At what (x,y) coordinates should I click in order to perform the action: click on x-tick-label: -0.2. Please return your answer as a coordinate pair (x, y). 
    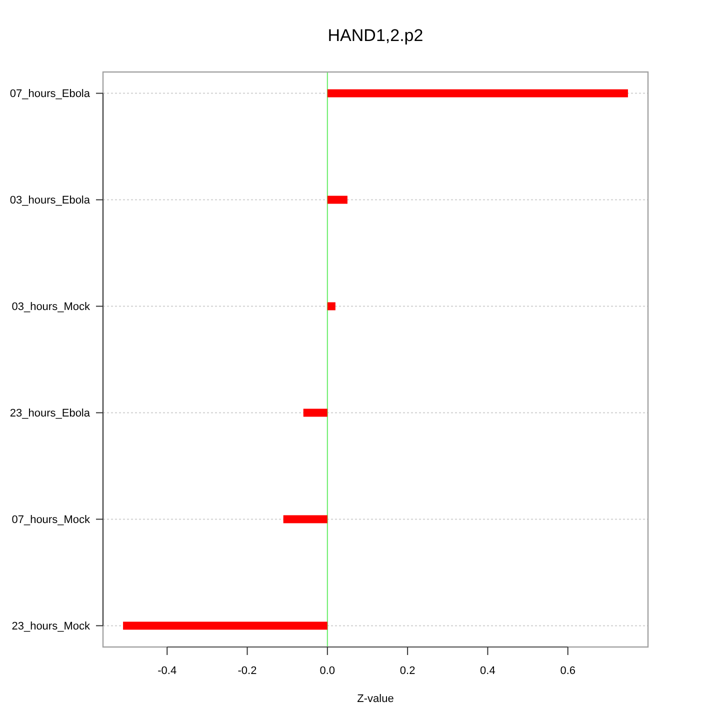
    Looking at the image, I should click on (247, 670).